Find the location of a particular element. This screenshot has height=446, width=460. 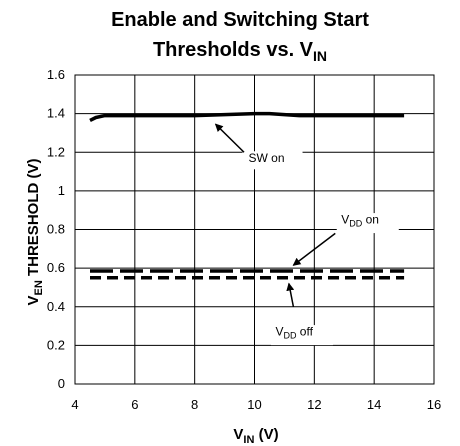

y-tick-label: 0 is located at coordinates (61, 383).